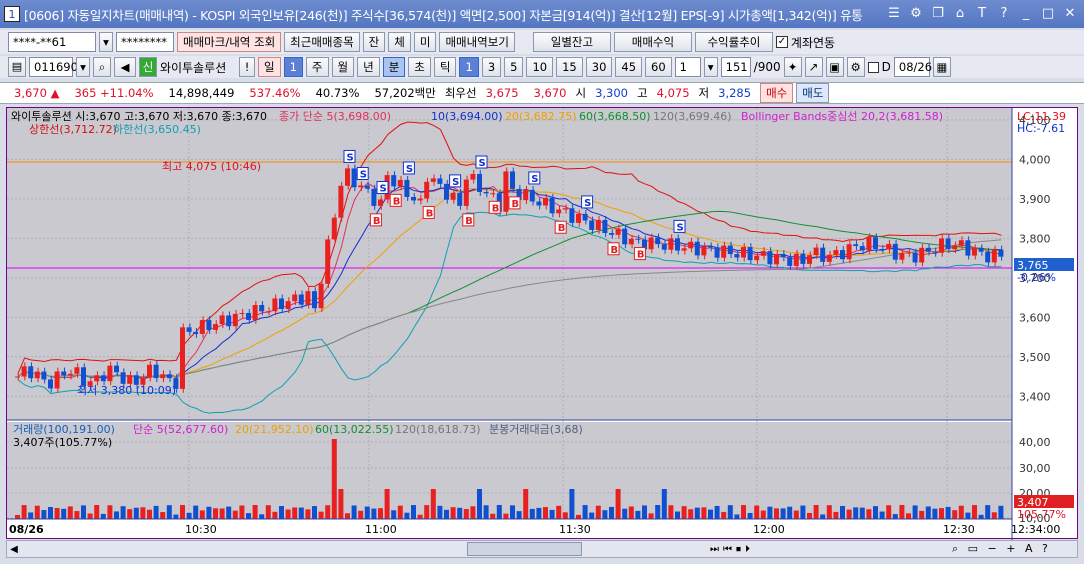 This screenshot has height=564, width=1084. What do you see at coordinates (349, 156) in the screenshot?
I see `sell-mark` at bounding box center [349, 156].